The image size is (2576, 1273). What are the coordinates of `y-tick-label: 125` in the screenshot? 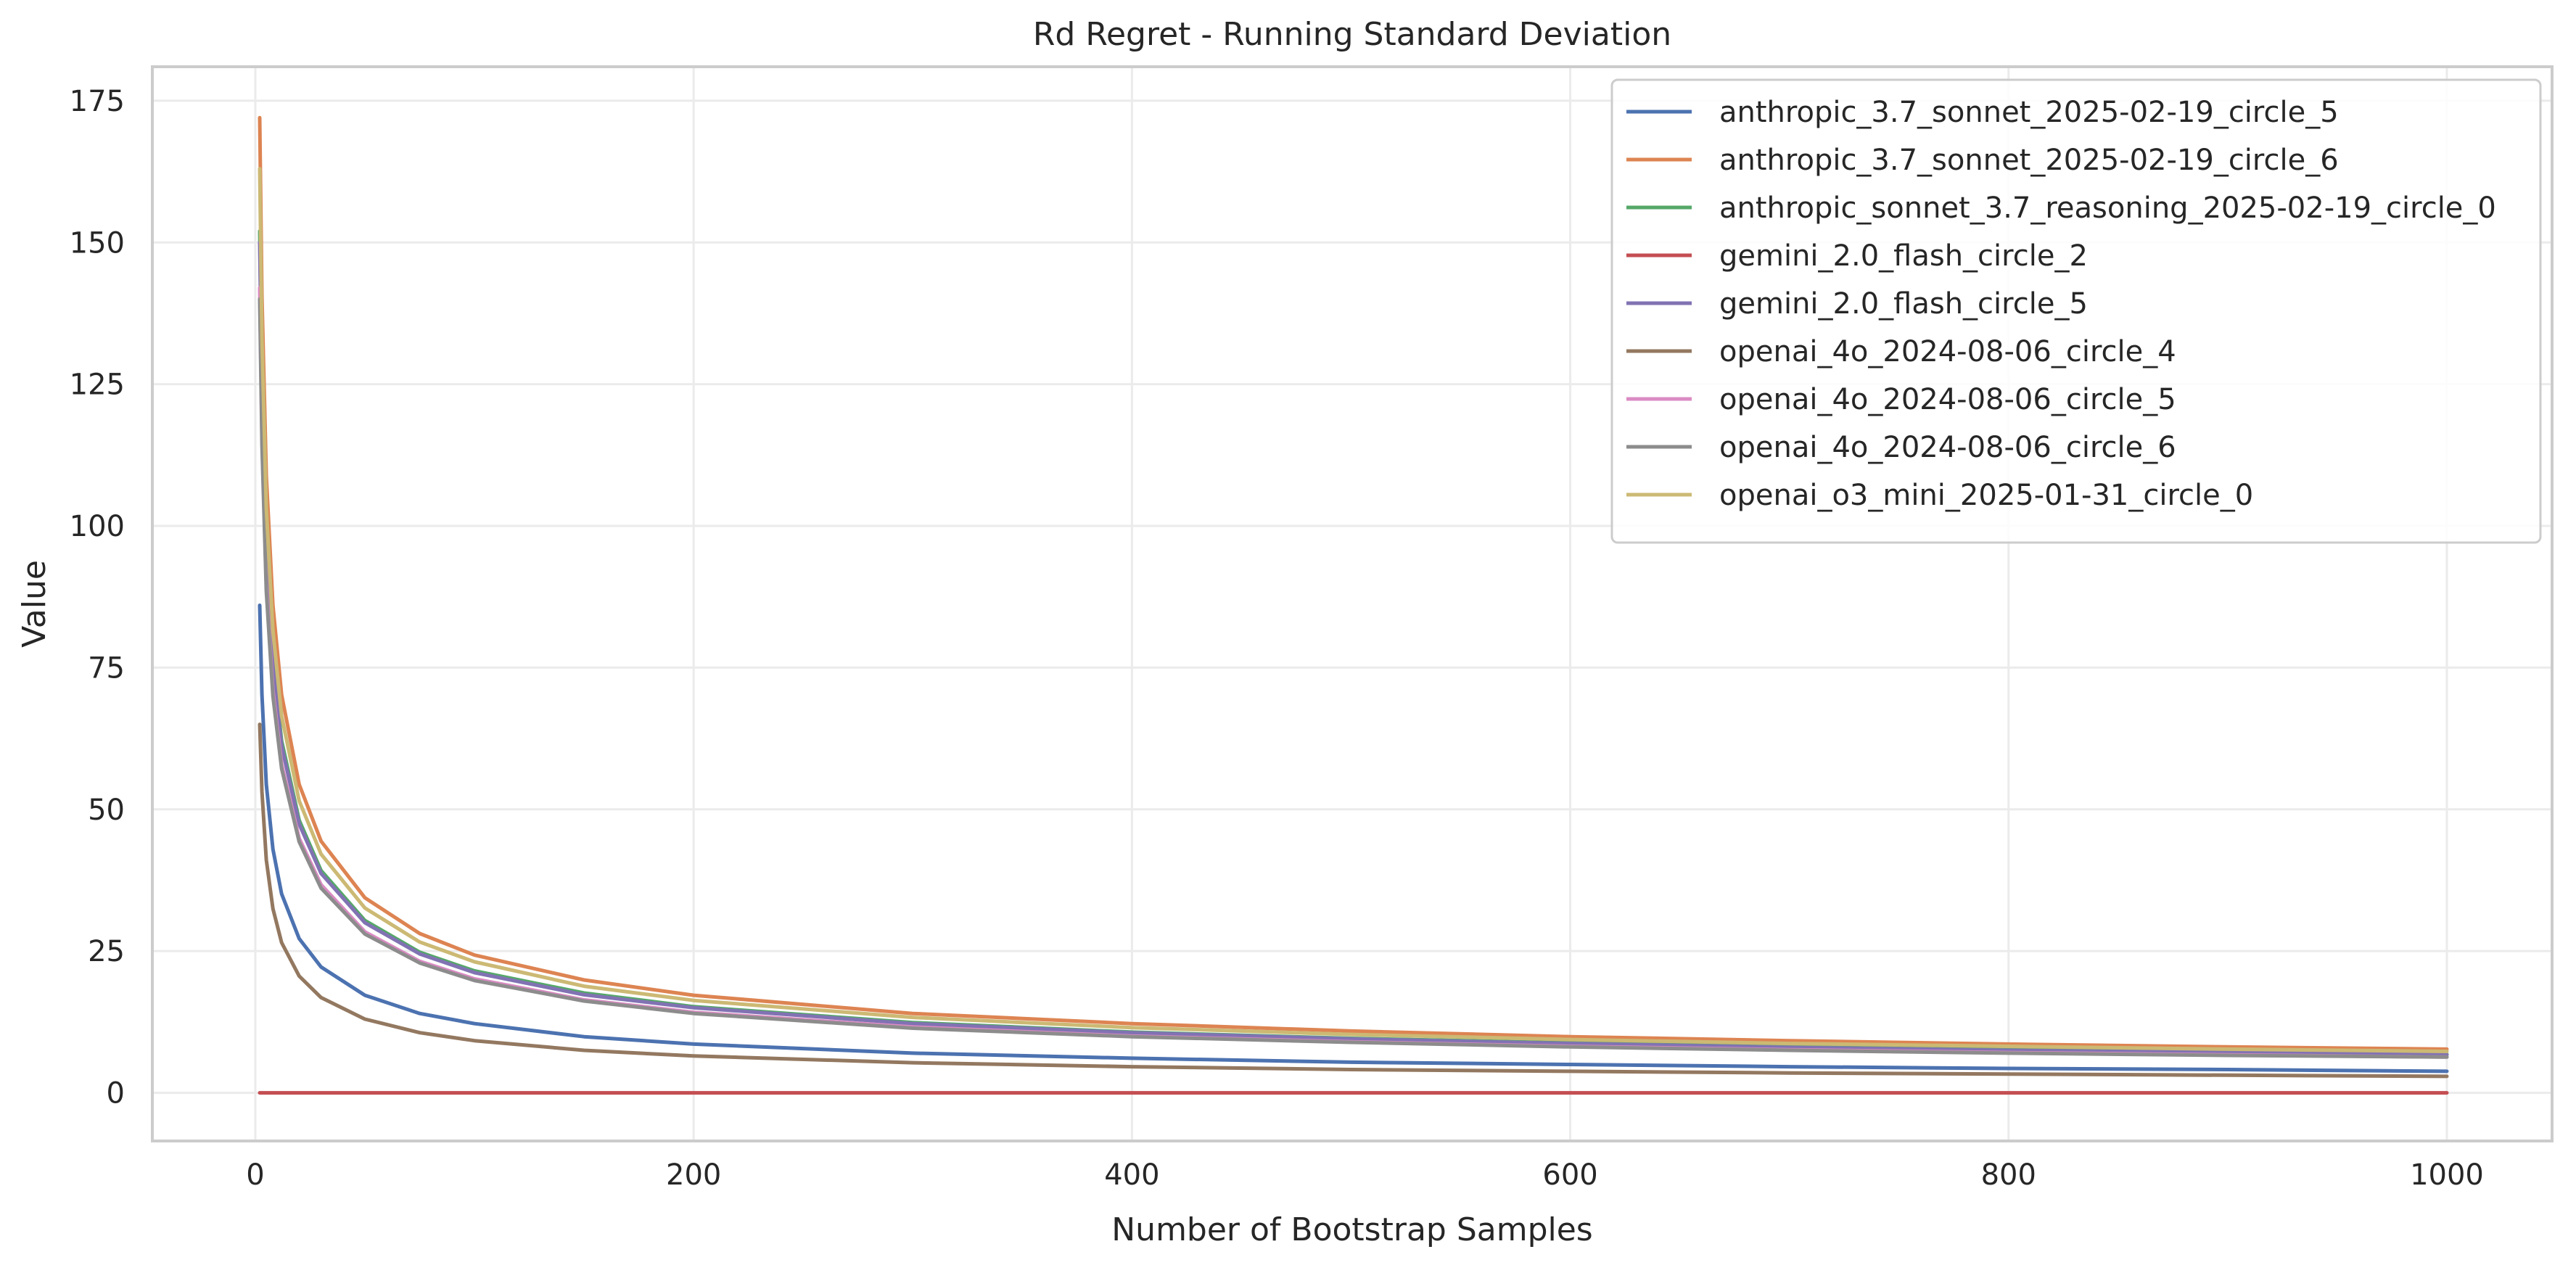 It's located at (97, 385).